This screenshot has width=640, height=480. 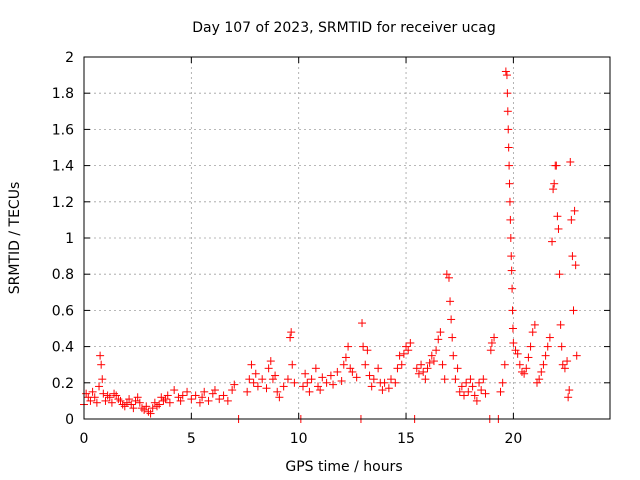 What do you see at coordinates (406, 439) in the screenshot?
I see `x-tick-label: 15` at bounding box center [406, 439].